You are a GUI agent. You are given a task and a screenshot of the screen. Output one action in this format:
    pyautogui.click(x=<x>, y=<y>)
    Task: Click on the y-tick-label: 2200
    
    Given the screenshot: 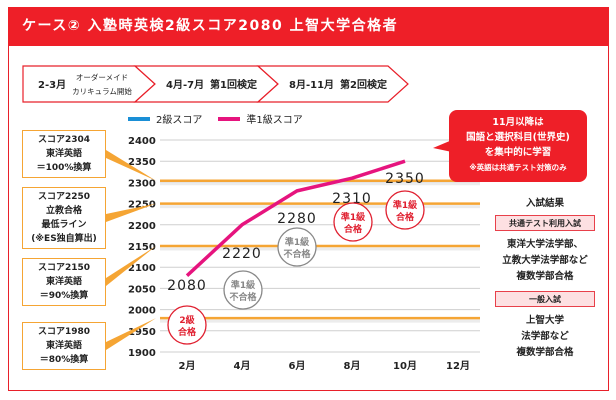 What is the action you would take?
    pyautogui.click(x=142, y=226)
    